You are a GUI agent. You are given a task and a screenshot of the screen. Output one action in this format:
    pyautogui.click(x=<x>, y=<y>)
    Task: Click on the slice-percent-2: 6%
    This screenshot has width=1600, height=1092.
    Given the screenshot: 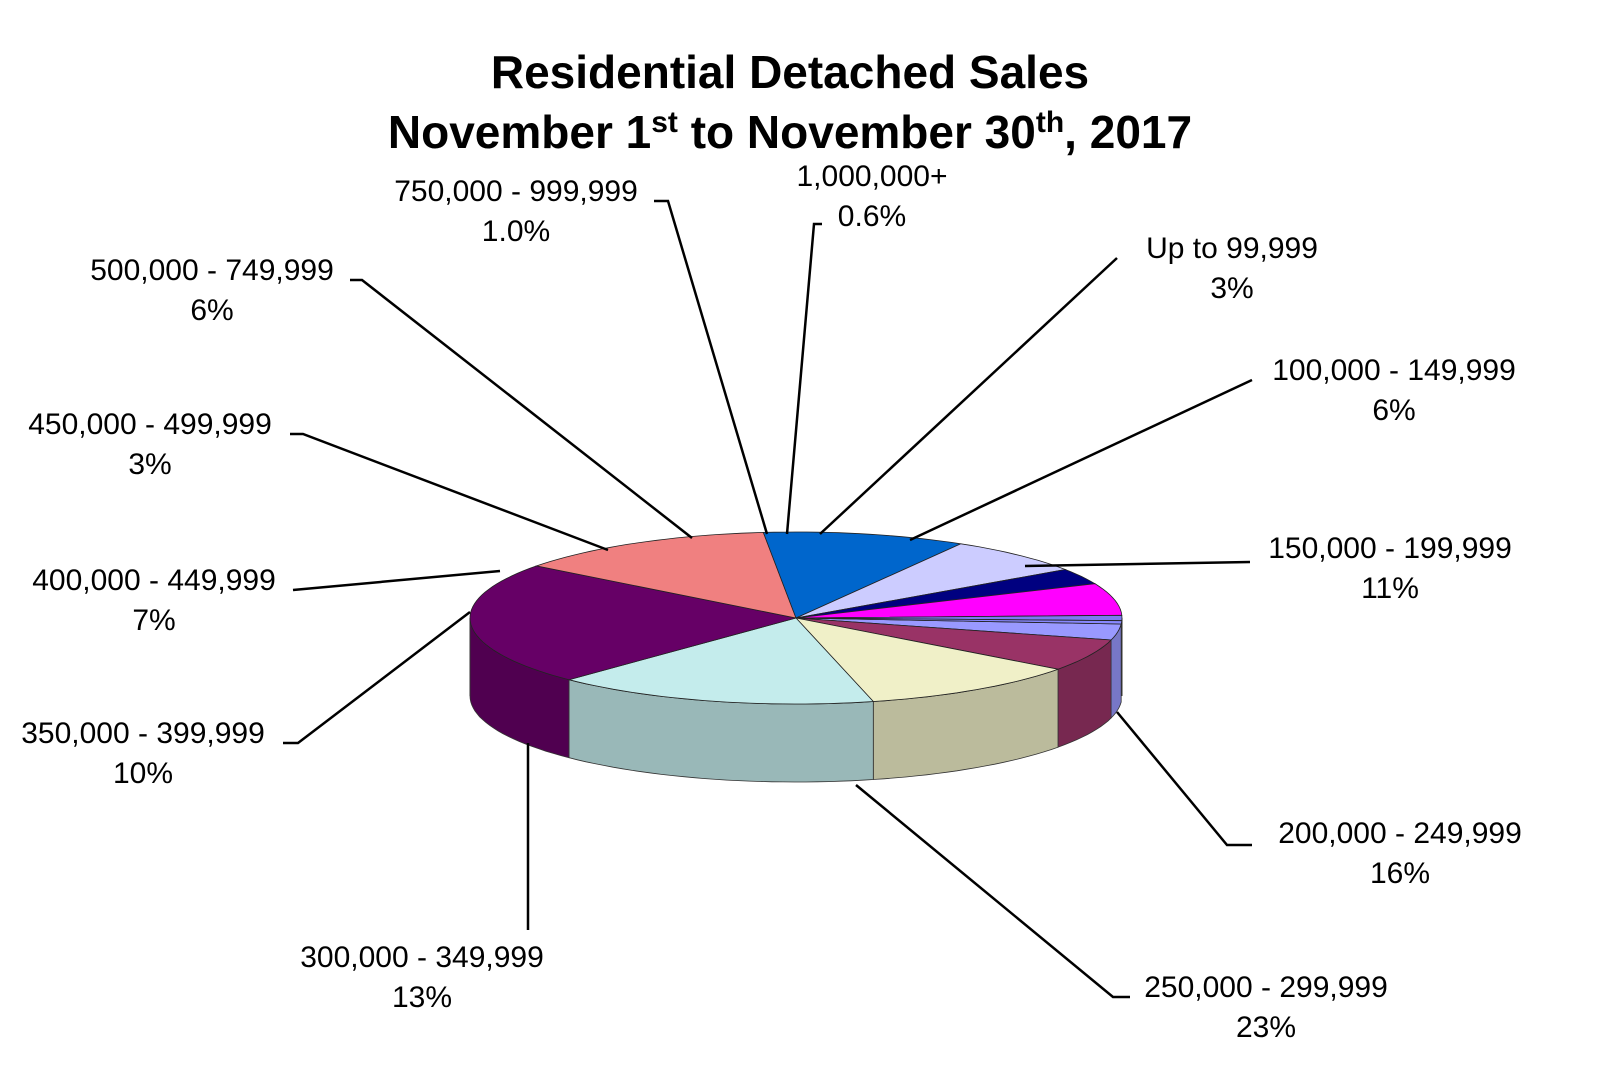 What is the action you would take?
    pyautogui.click(x=1393, y=410)
    